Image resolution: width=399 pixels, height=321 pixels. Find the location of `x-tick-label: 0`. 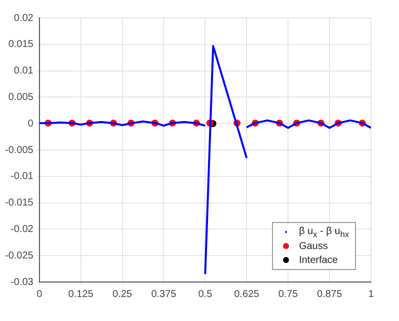

x-tick-label: 0 is located at coordinates (39, 294).